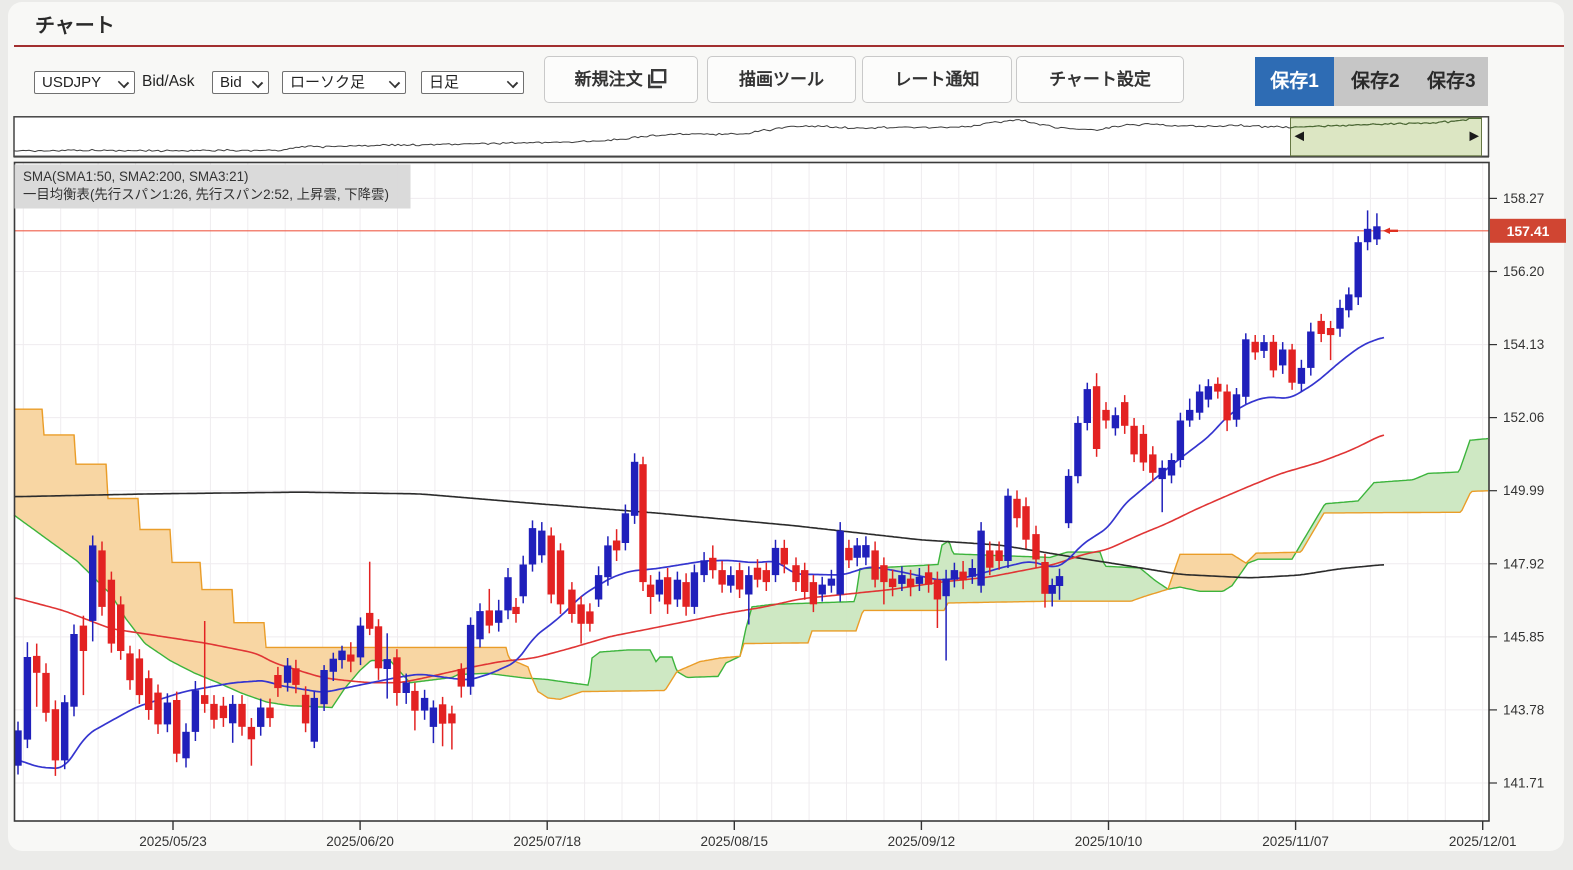 This screenshot has height=870, width=1573. What do you see at coordinates (1523, 417) in the screenshot?
I see `svg-text: 152.06` at bounding box center [1523, 417].